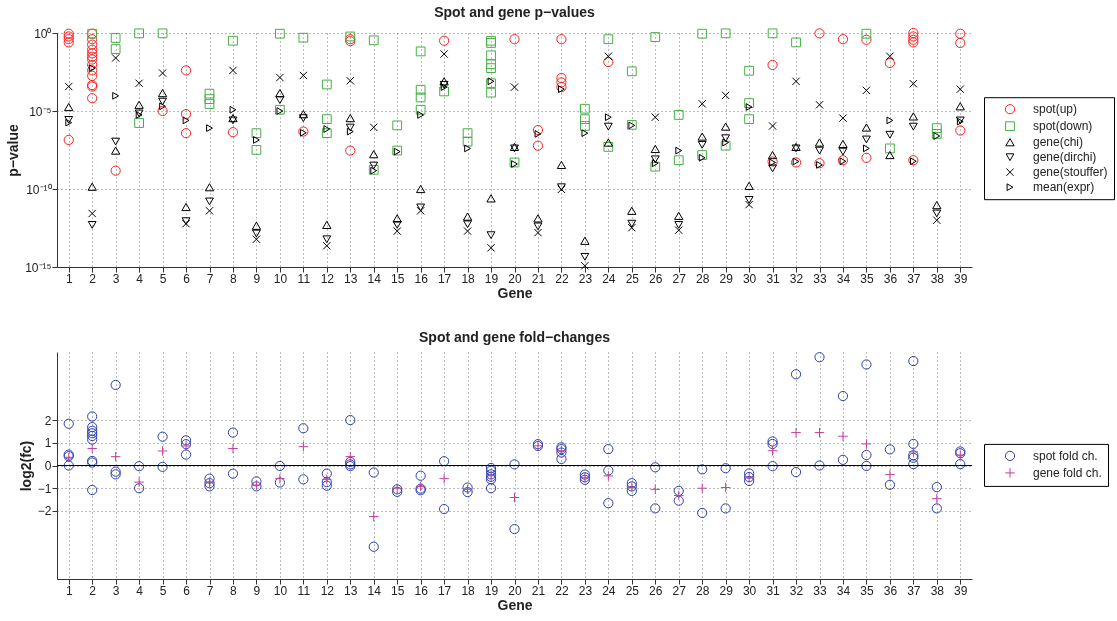 The height and width of the screenshot is (621, 1117). What do you see at coordinates (93, 590) in the screenshot?
I see `x-tick-label: 2` at bounding box center [93, 590].